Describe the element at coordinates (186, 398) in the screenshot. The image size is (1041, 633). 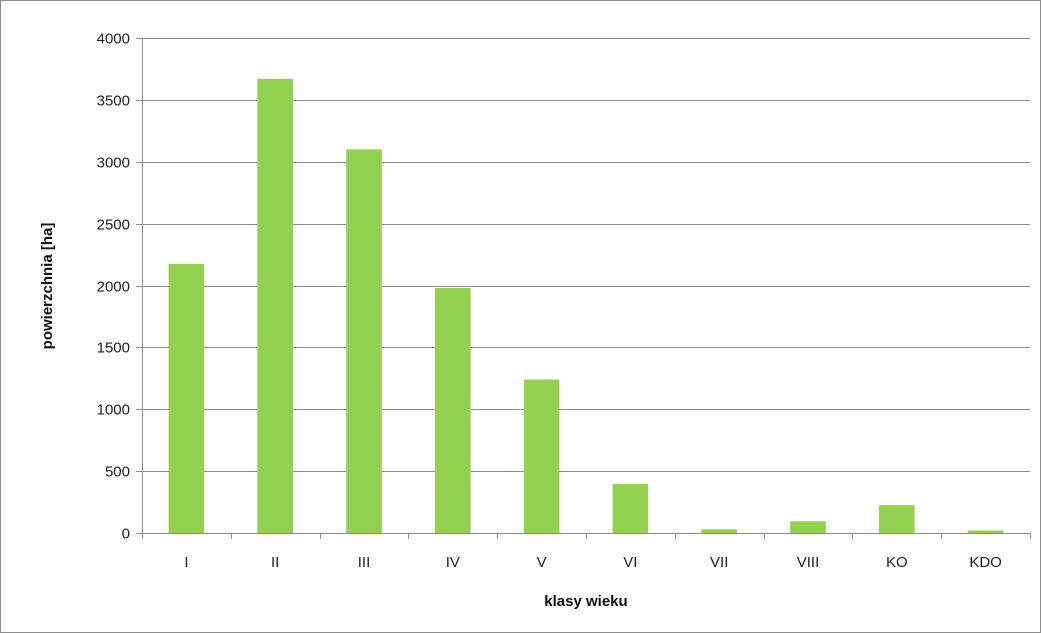
I see `bar-i` at that location.